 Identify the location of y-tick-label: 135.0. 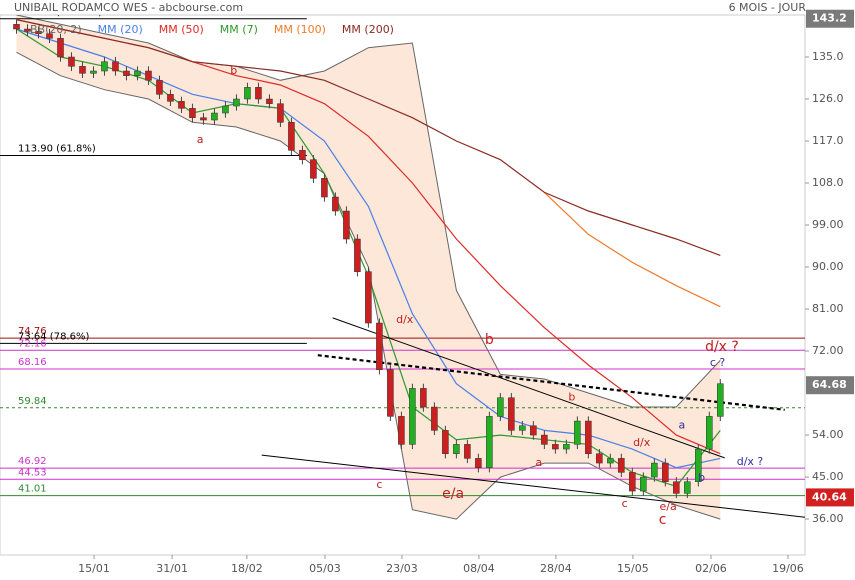
(828, 56).